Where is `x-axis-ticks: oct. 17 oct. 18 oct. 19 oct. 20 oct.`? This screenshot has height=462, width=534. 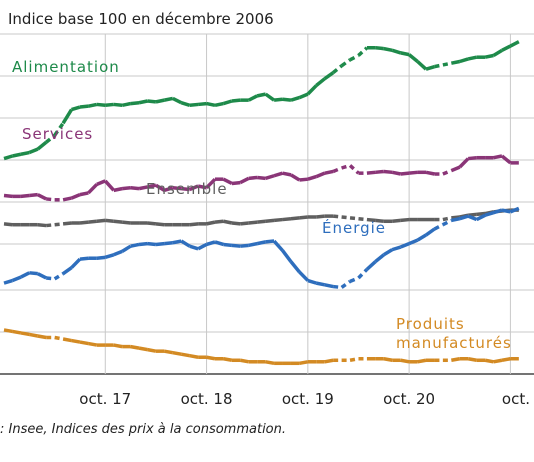
x-axis-ticks: oct. 17 oct. 18 oct. 19 oct. 20 oct. is located at coordinates (304, 399).